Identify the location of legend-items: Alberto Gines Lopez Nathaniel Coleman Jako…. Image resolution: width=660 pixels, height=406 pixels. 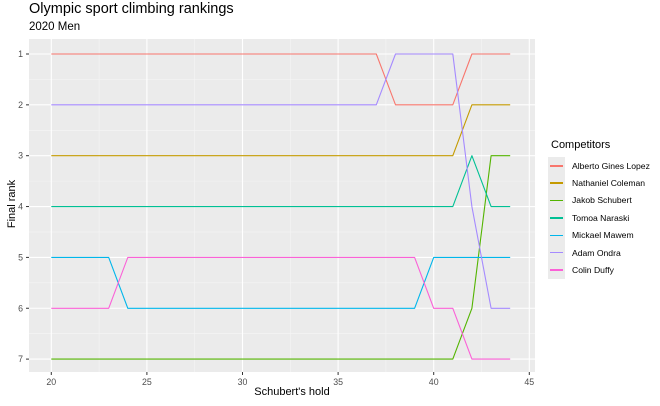
(599, 218).